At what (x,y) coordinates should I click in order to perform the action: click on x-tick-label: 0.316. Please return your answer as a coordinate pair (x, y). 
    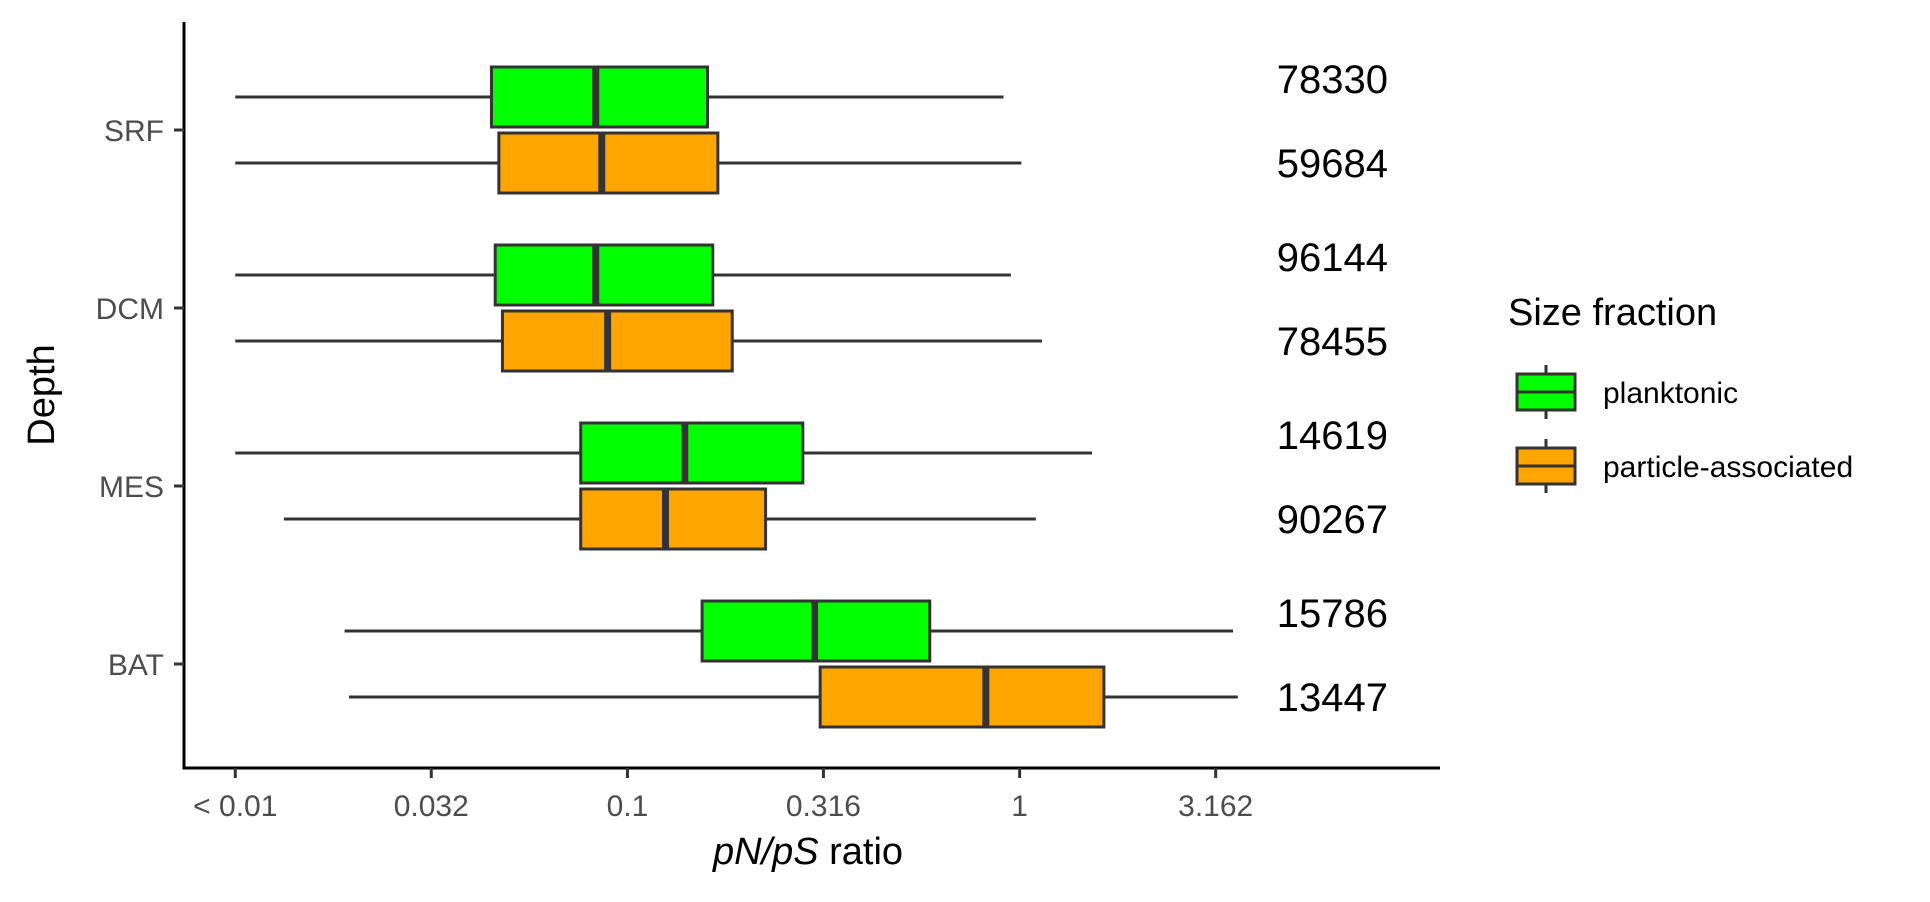
    Looking at the image, I should click on (823, 806).